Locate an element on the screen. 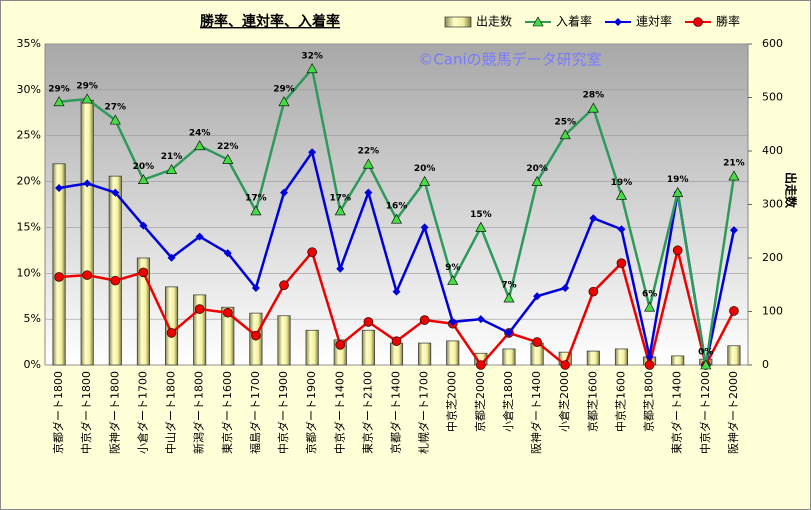 This screenshot has height=510, width=811. x-tick-label: 京都芝1800 is located at coordinates (649, 401).